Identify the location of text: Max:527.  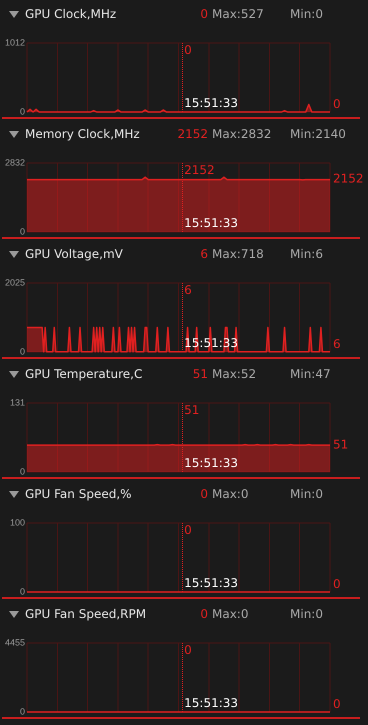
(238, 14).